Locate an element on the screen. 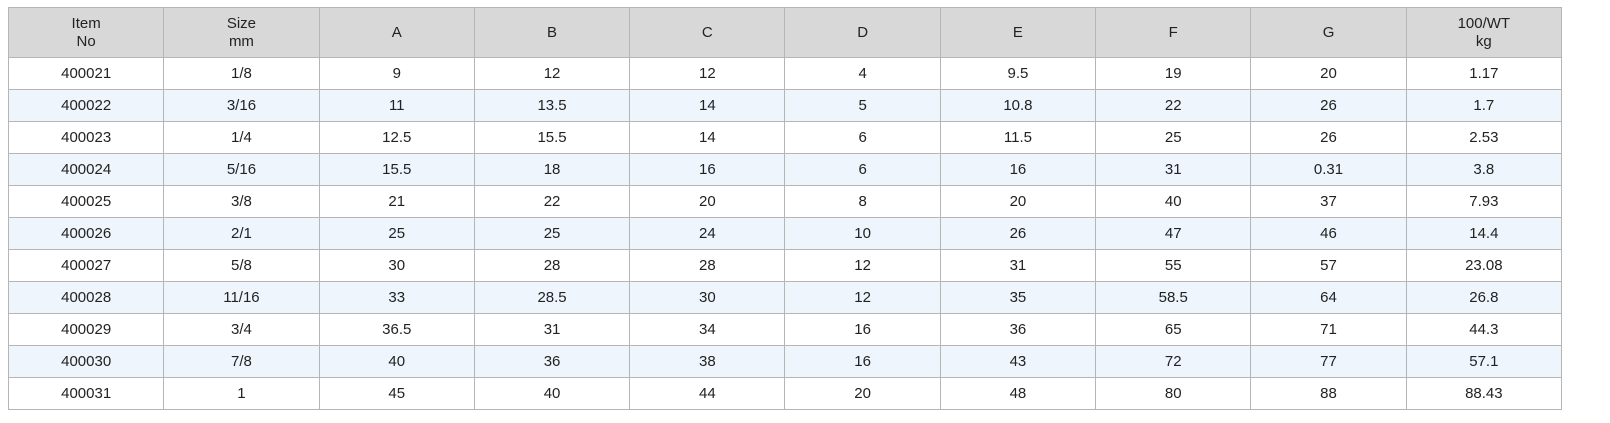 The image size is (1610, 423). table-head: Item No Size mm A B C D E F G 100/WT kg is located at coordinates (785, 32).